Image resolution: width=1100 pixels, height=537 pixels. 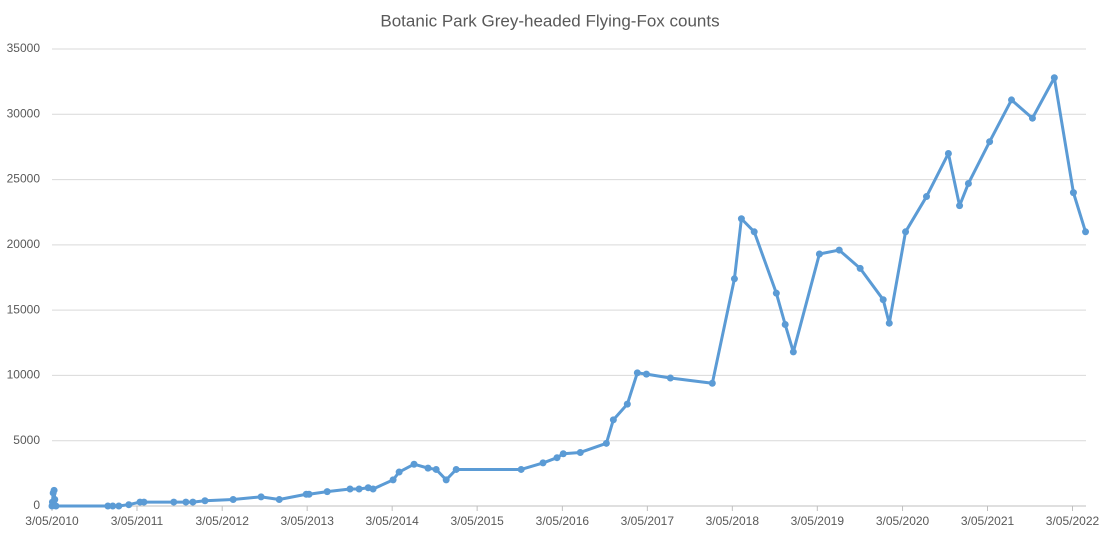 I want to click on x-tick-label: 3/05/2021, so click(x=988, y=521).